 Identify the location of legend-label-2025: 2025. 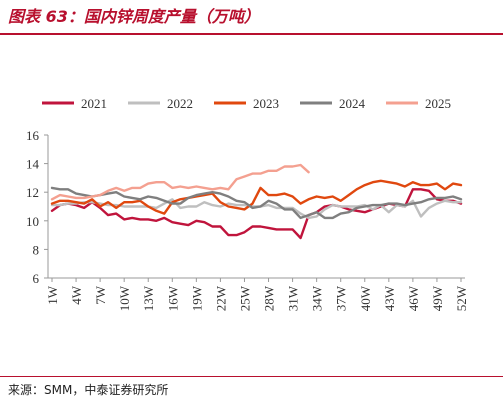
(438, 103).